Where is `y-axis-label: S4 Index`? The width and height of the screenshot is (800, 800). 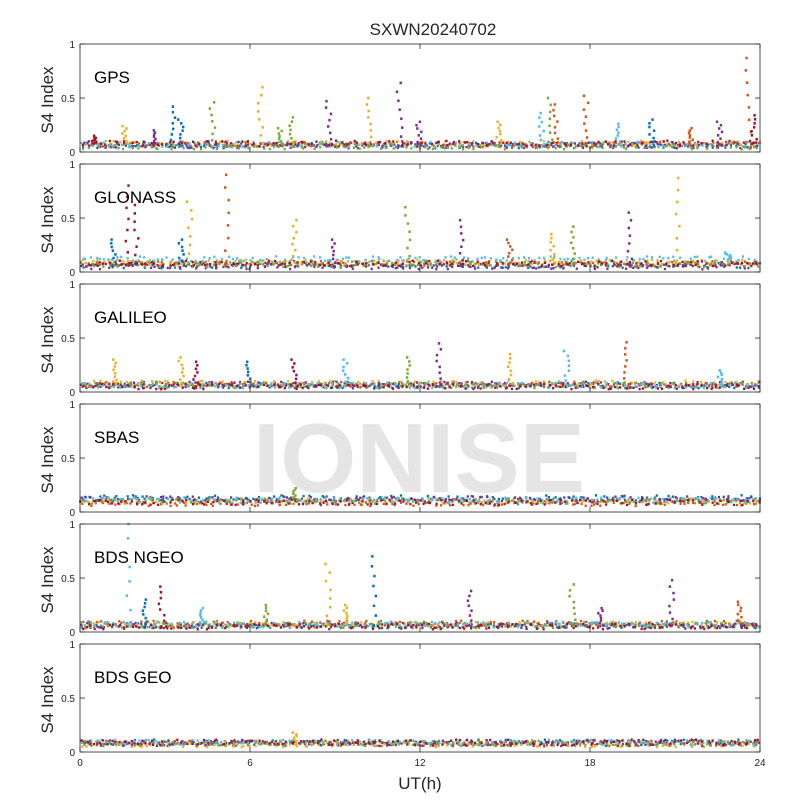
y-axis-label: S4 Index is located at coordinates (47, 220).